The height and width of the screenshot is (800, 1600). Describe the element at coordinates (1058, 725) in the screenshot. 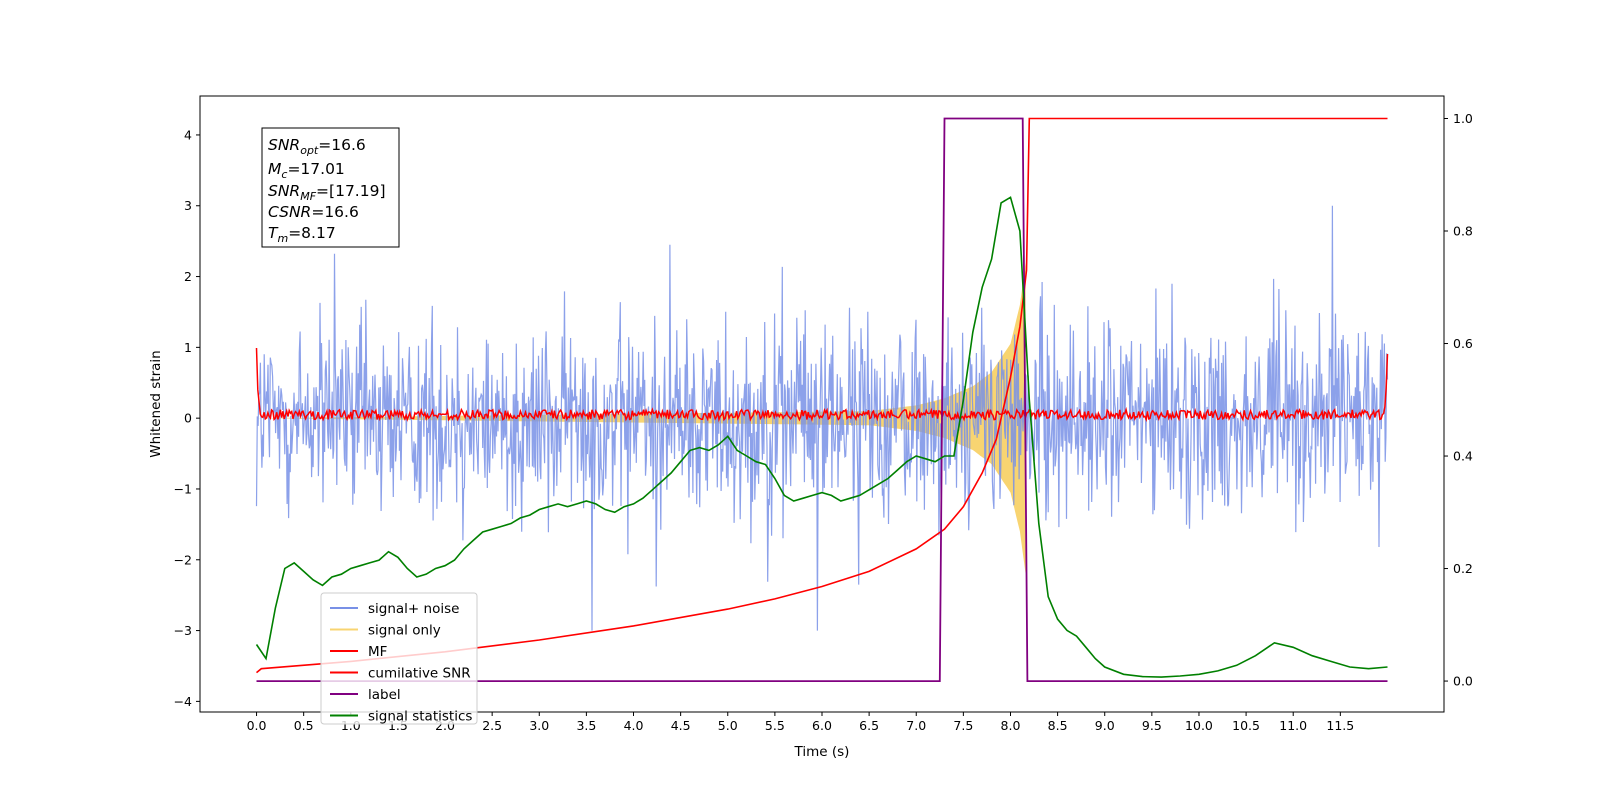

I see `x-tick-label: 8.5` at that location.